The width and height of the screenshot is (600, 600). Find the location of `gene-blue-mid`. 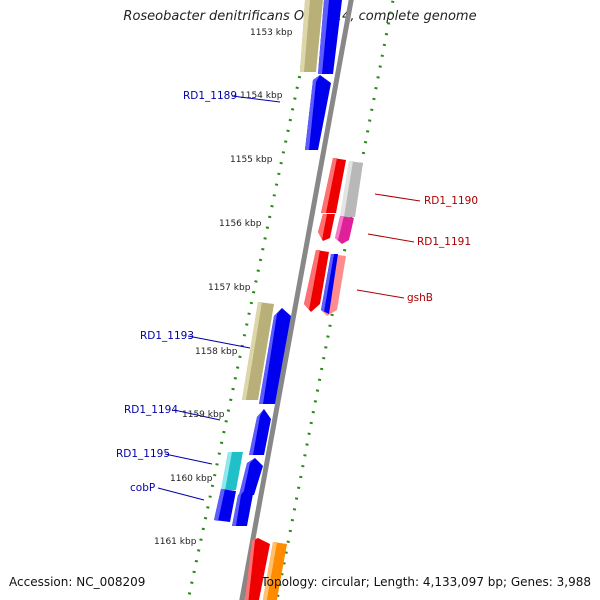

gene-blue-mid is located at coordinates (251, 476).